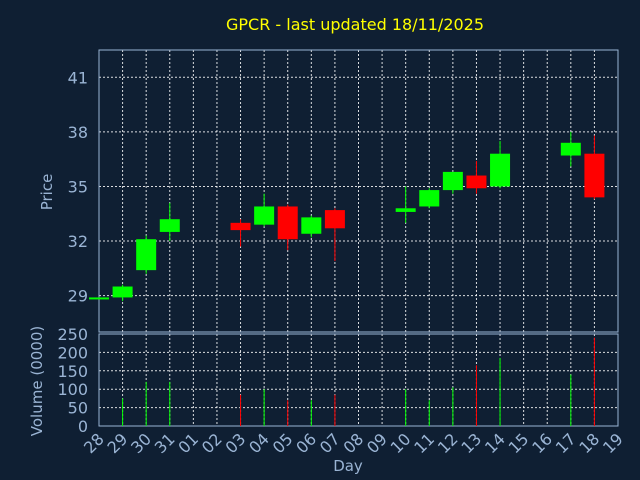 Image resolution: width=640 pixels, height=480 pixels. Describe the element at coordinates (78, 77) in the screenshot. I see `price-tick-label: 41` at that location.